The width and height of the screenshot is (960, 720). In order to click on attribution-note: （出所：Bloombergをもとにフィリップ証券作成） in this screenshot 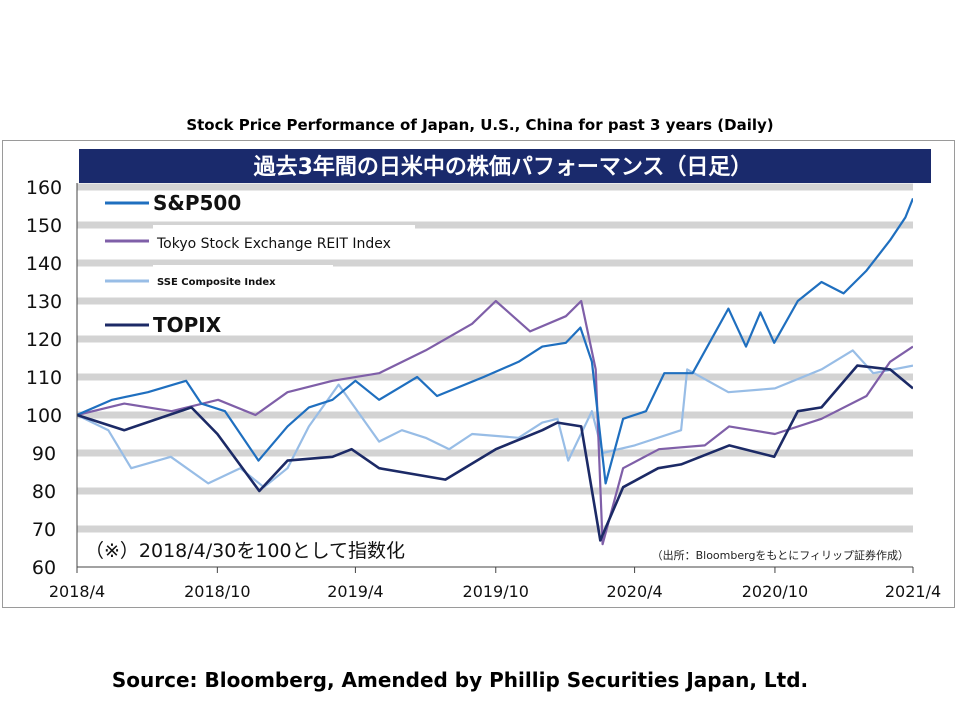, I will do `click(780, 555)`.